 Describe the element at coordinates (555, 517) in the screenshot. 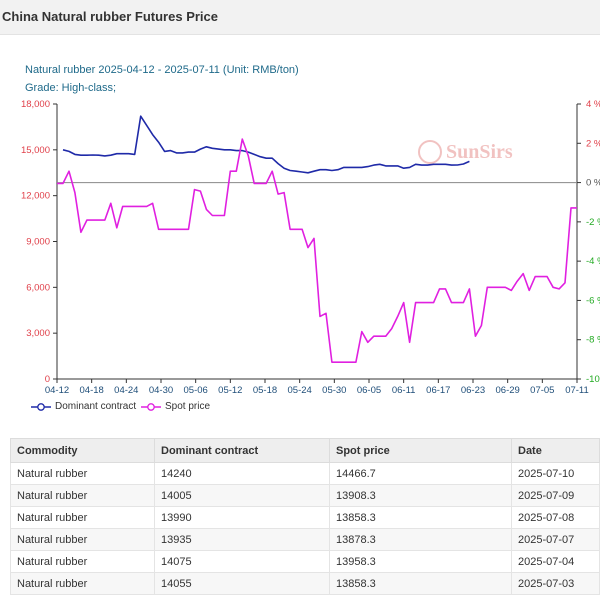

I see `cell-date: 2025-07-08` at that location.